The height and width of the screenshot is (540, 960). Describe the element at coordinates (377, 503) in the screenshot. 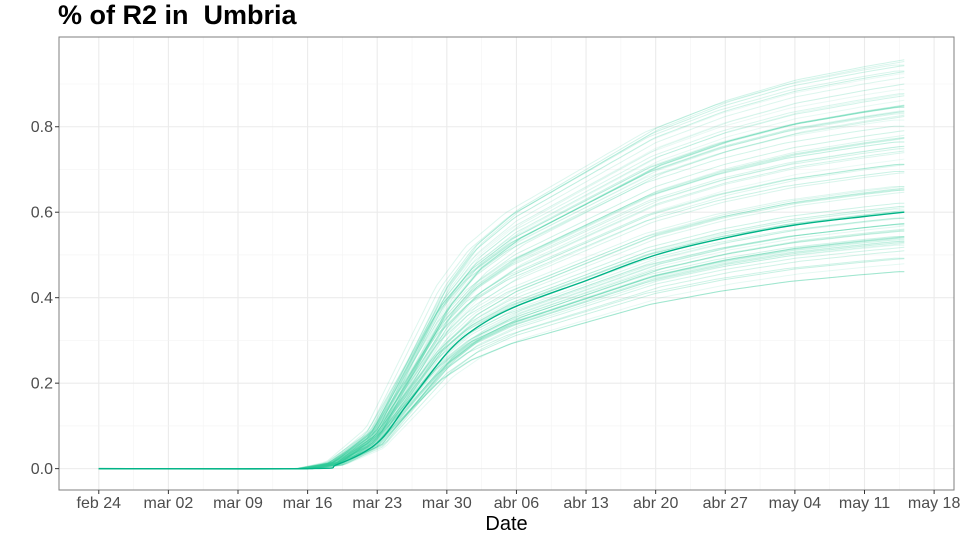

I see `x-tick-label: mar 23` at that location.